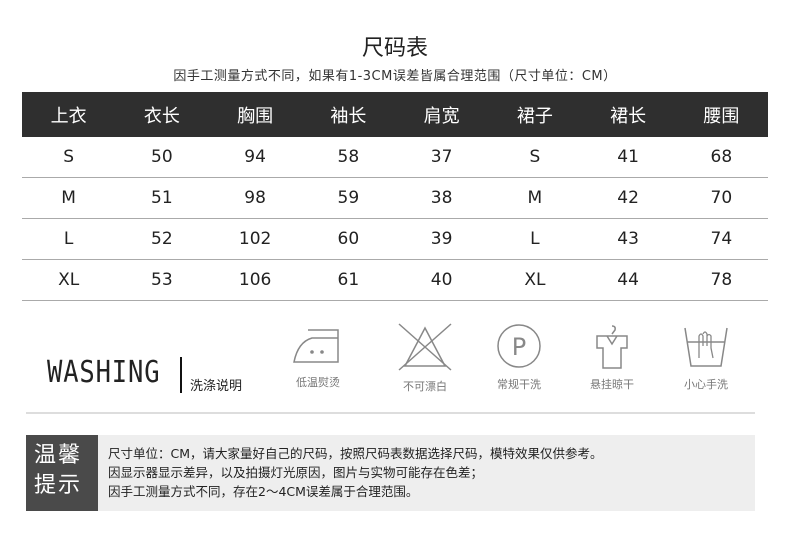  What do you see at coordinates (216, 386) in the screenshot?
I see `washing-subtitle: 洗涤说明` at bounding box center [216, 386].